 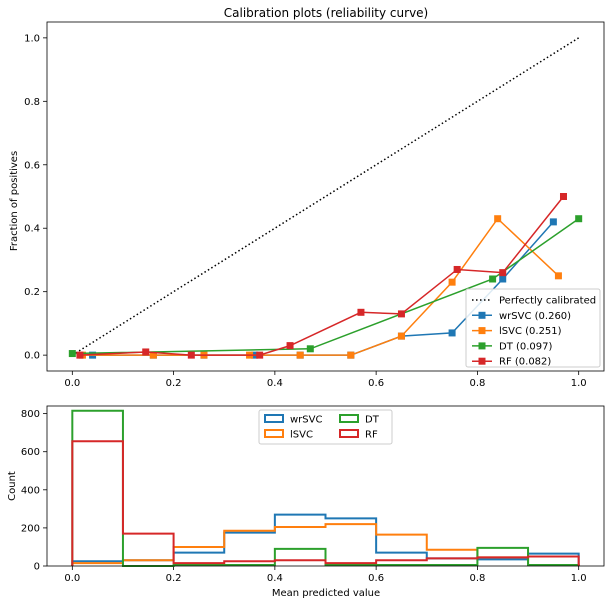 What do you see at coordinates (579, 578) in the screenshot?
I see `histogram-x-tick-label: 1.0` at bounding box center [579, 578].